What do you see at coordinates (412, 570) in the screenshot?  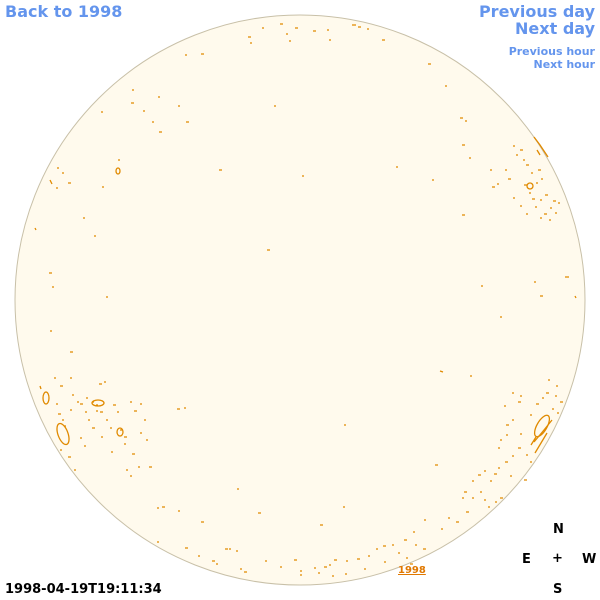 I see `year-marker-link: 1998` at bounding box center [412, 570].